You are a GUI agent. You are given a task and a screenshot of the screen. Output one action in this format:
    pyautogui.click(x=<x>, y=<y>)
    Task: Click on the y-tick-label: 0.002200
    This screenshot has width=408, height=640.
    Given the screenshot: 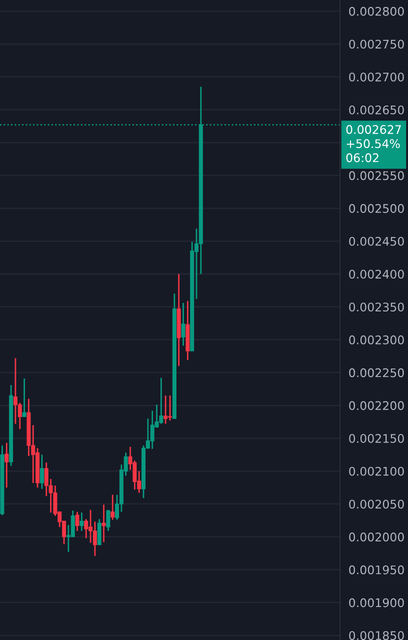 What is the action you would take?
    pyautogui.click(x=376, y=405)
    